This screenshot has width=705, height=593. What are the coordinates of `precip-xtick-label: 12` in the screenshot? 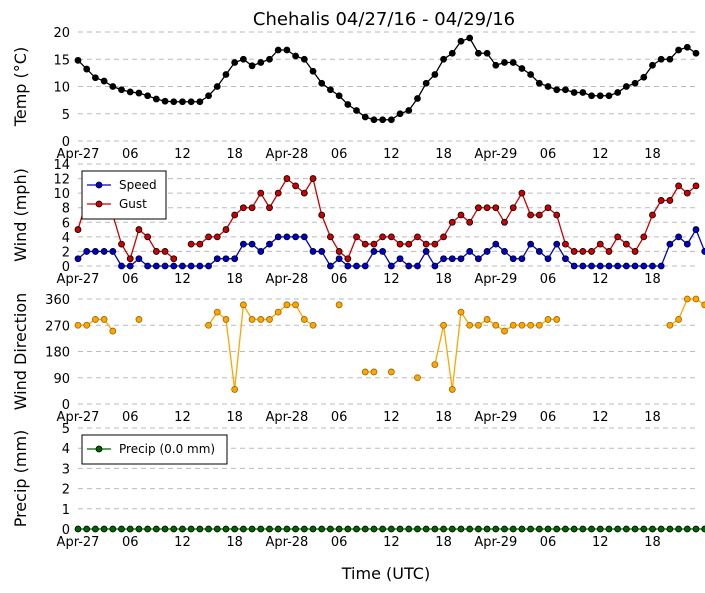 It's located at (391, 542).